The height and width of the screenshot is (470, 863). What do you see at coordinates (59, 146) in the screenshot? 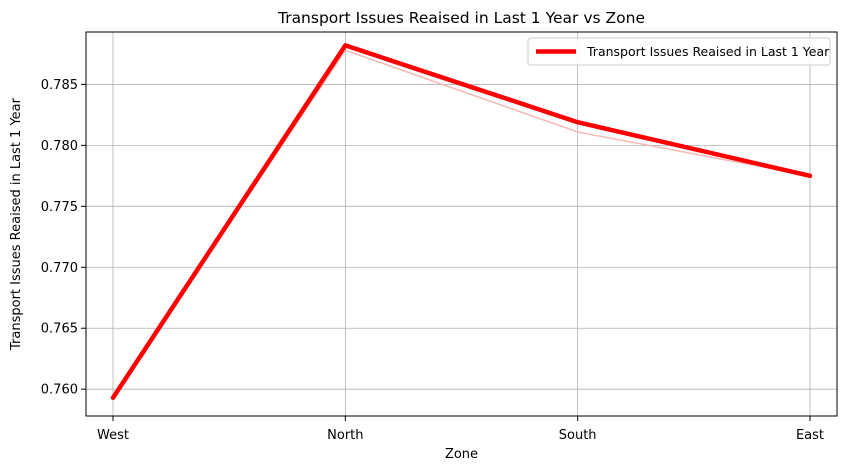
I see `y-tick-label: 0.780` at bounding box center [59, 146].